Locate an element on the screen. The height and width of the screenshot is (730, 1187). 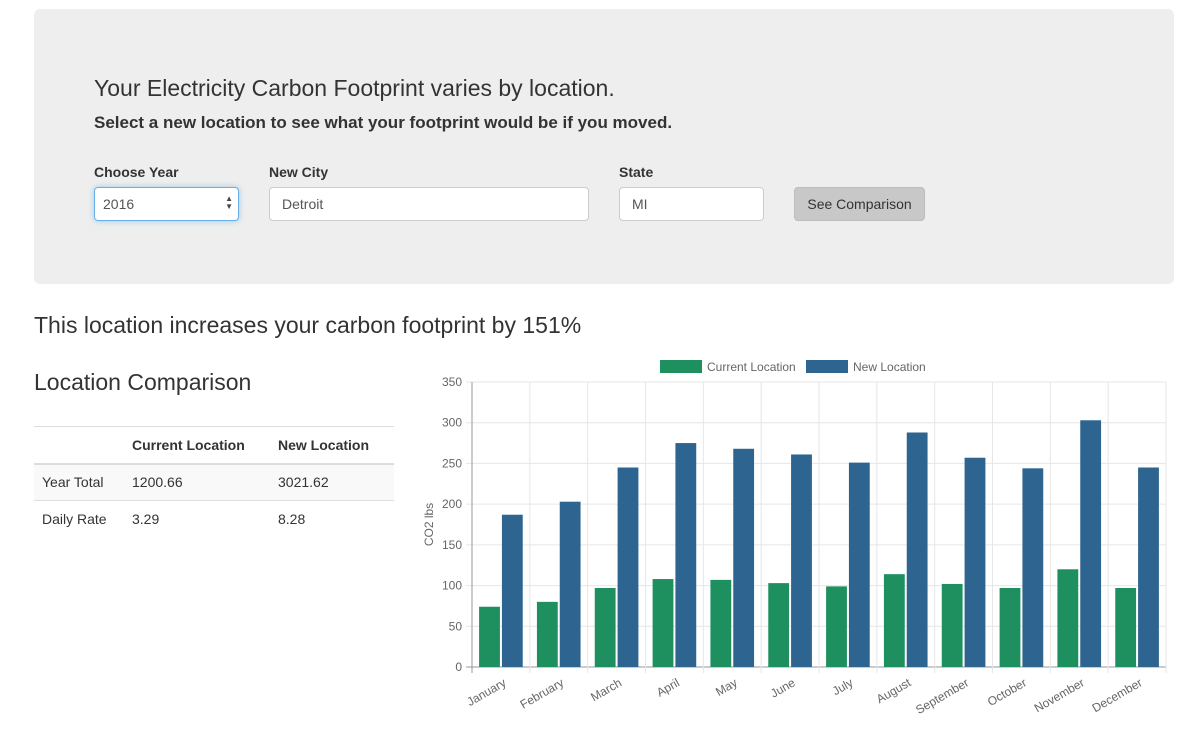
table-cell: 8.28 is located at coordinates (332, 519).